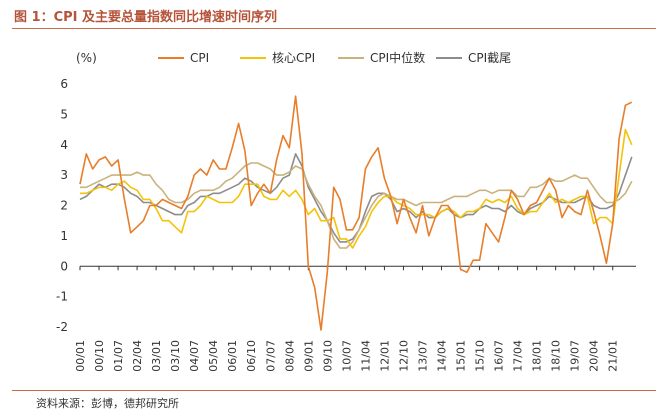 This screenshot has width=666, height=416. What do you see at coordinates (64, 84) in the screenshot?
I see `y-tick-label: 6` at bounding box center [64, 84].